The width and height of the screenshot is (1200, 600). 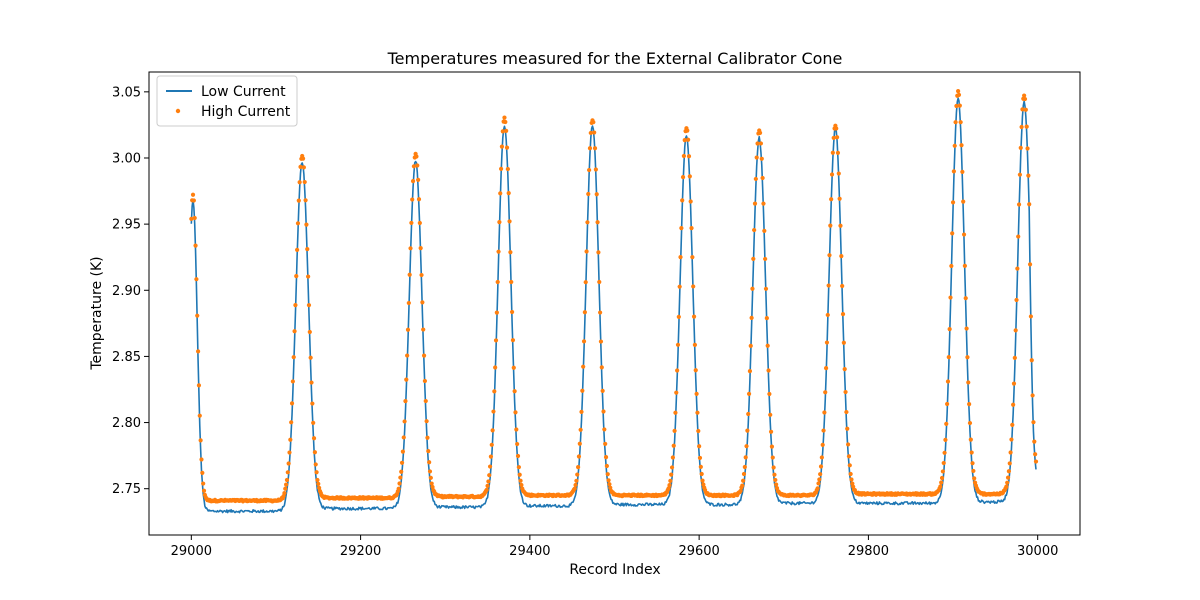 What do you see at coordinates (227, 101) in the screenshot?
I see `legend-box` at bounding box center [227, 101].